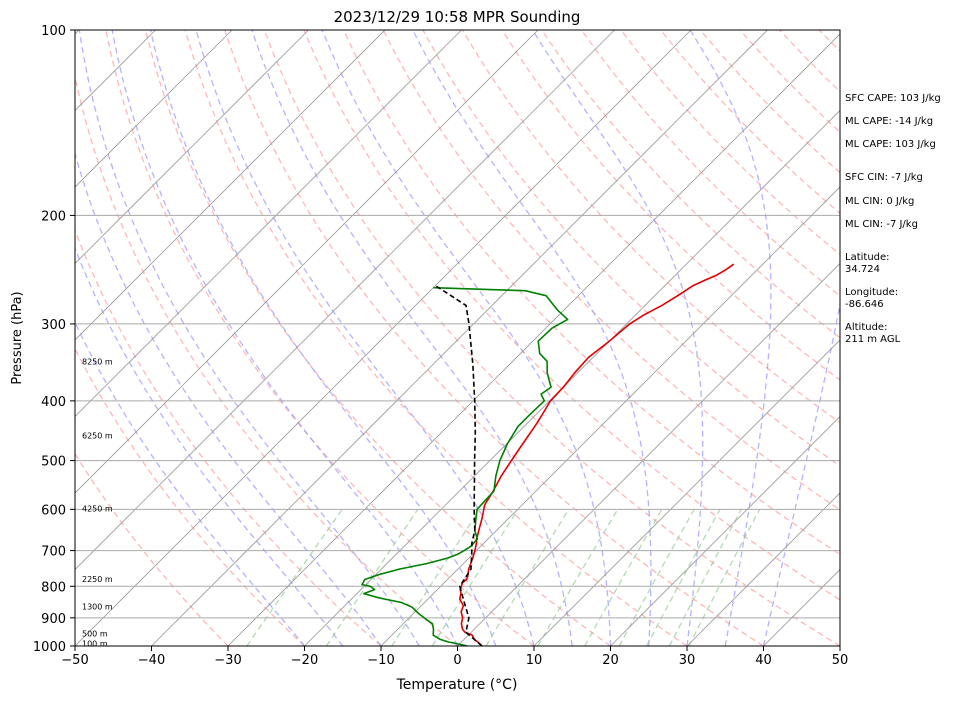 This screenshot has height=704, width=961. What do you see at coordinates (53, 31) in the screenshot?
I see `y-tick-label: 100` at bounding box center [53, 31].